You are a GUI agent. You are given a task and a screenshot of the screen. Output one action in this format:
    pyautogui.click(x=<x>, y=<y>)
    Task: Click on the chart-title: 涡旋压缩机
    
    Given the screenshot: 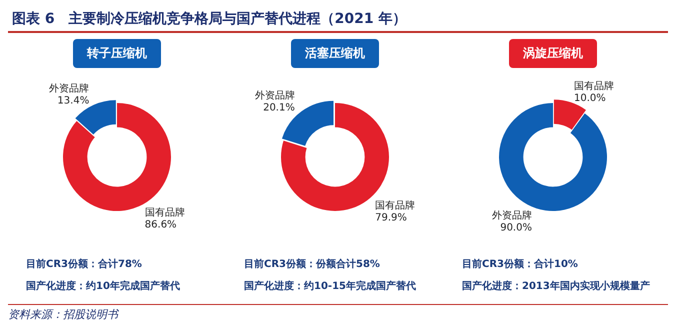 What is the action you would take?
    pyautogui.click(x=553, y=53)
    